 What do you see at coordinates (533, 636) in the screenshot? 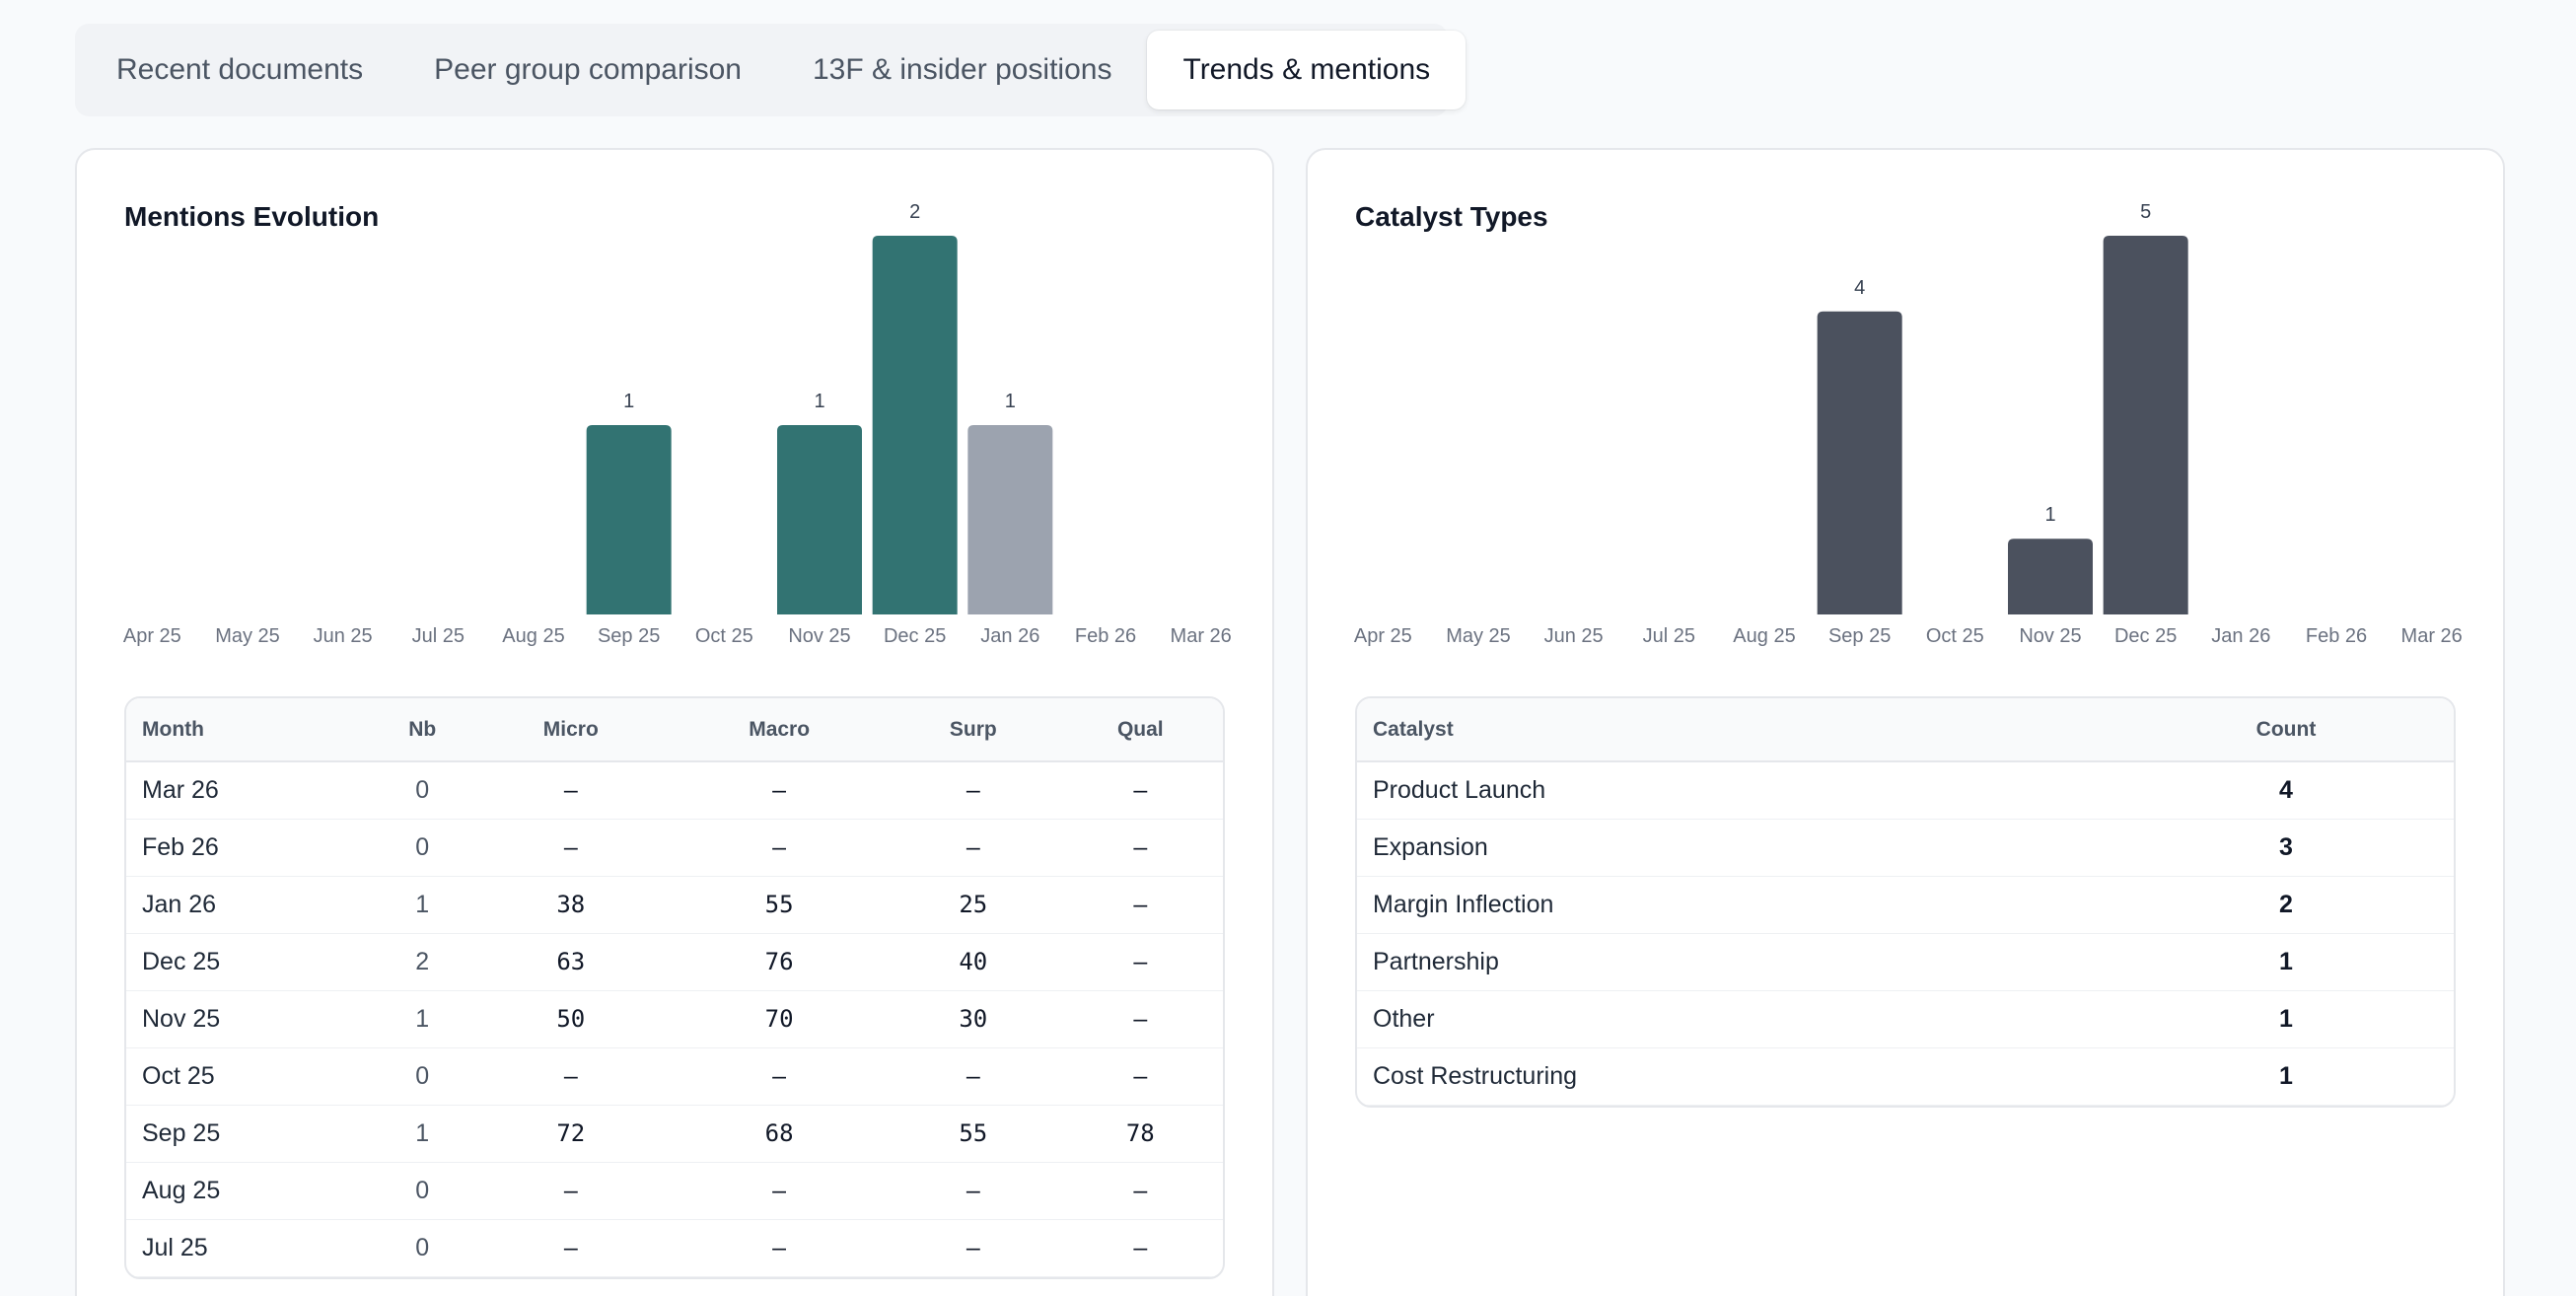
I see `mentions-tick-label: Aug 25` at bounding box center [533, 636].